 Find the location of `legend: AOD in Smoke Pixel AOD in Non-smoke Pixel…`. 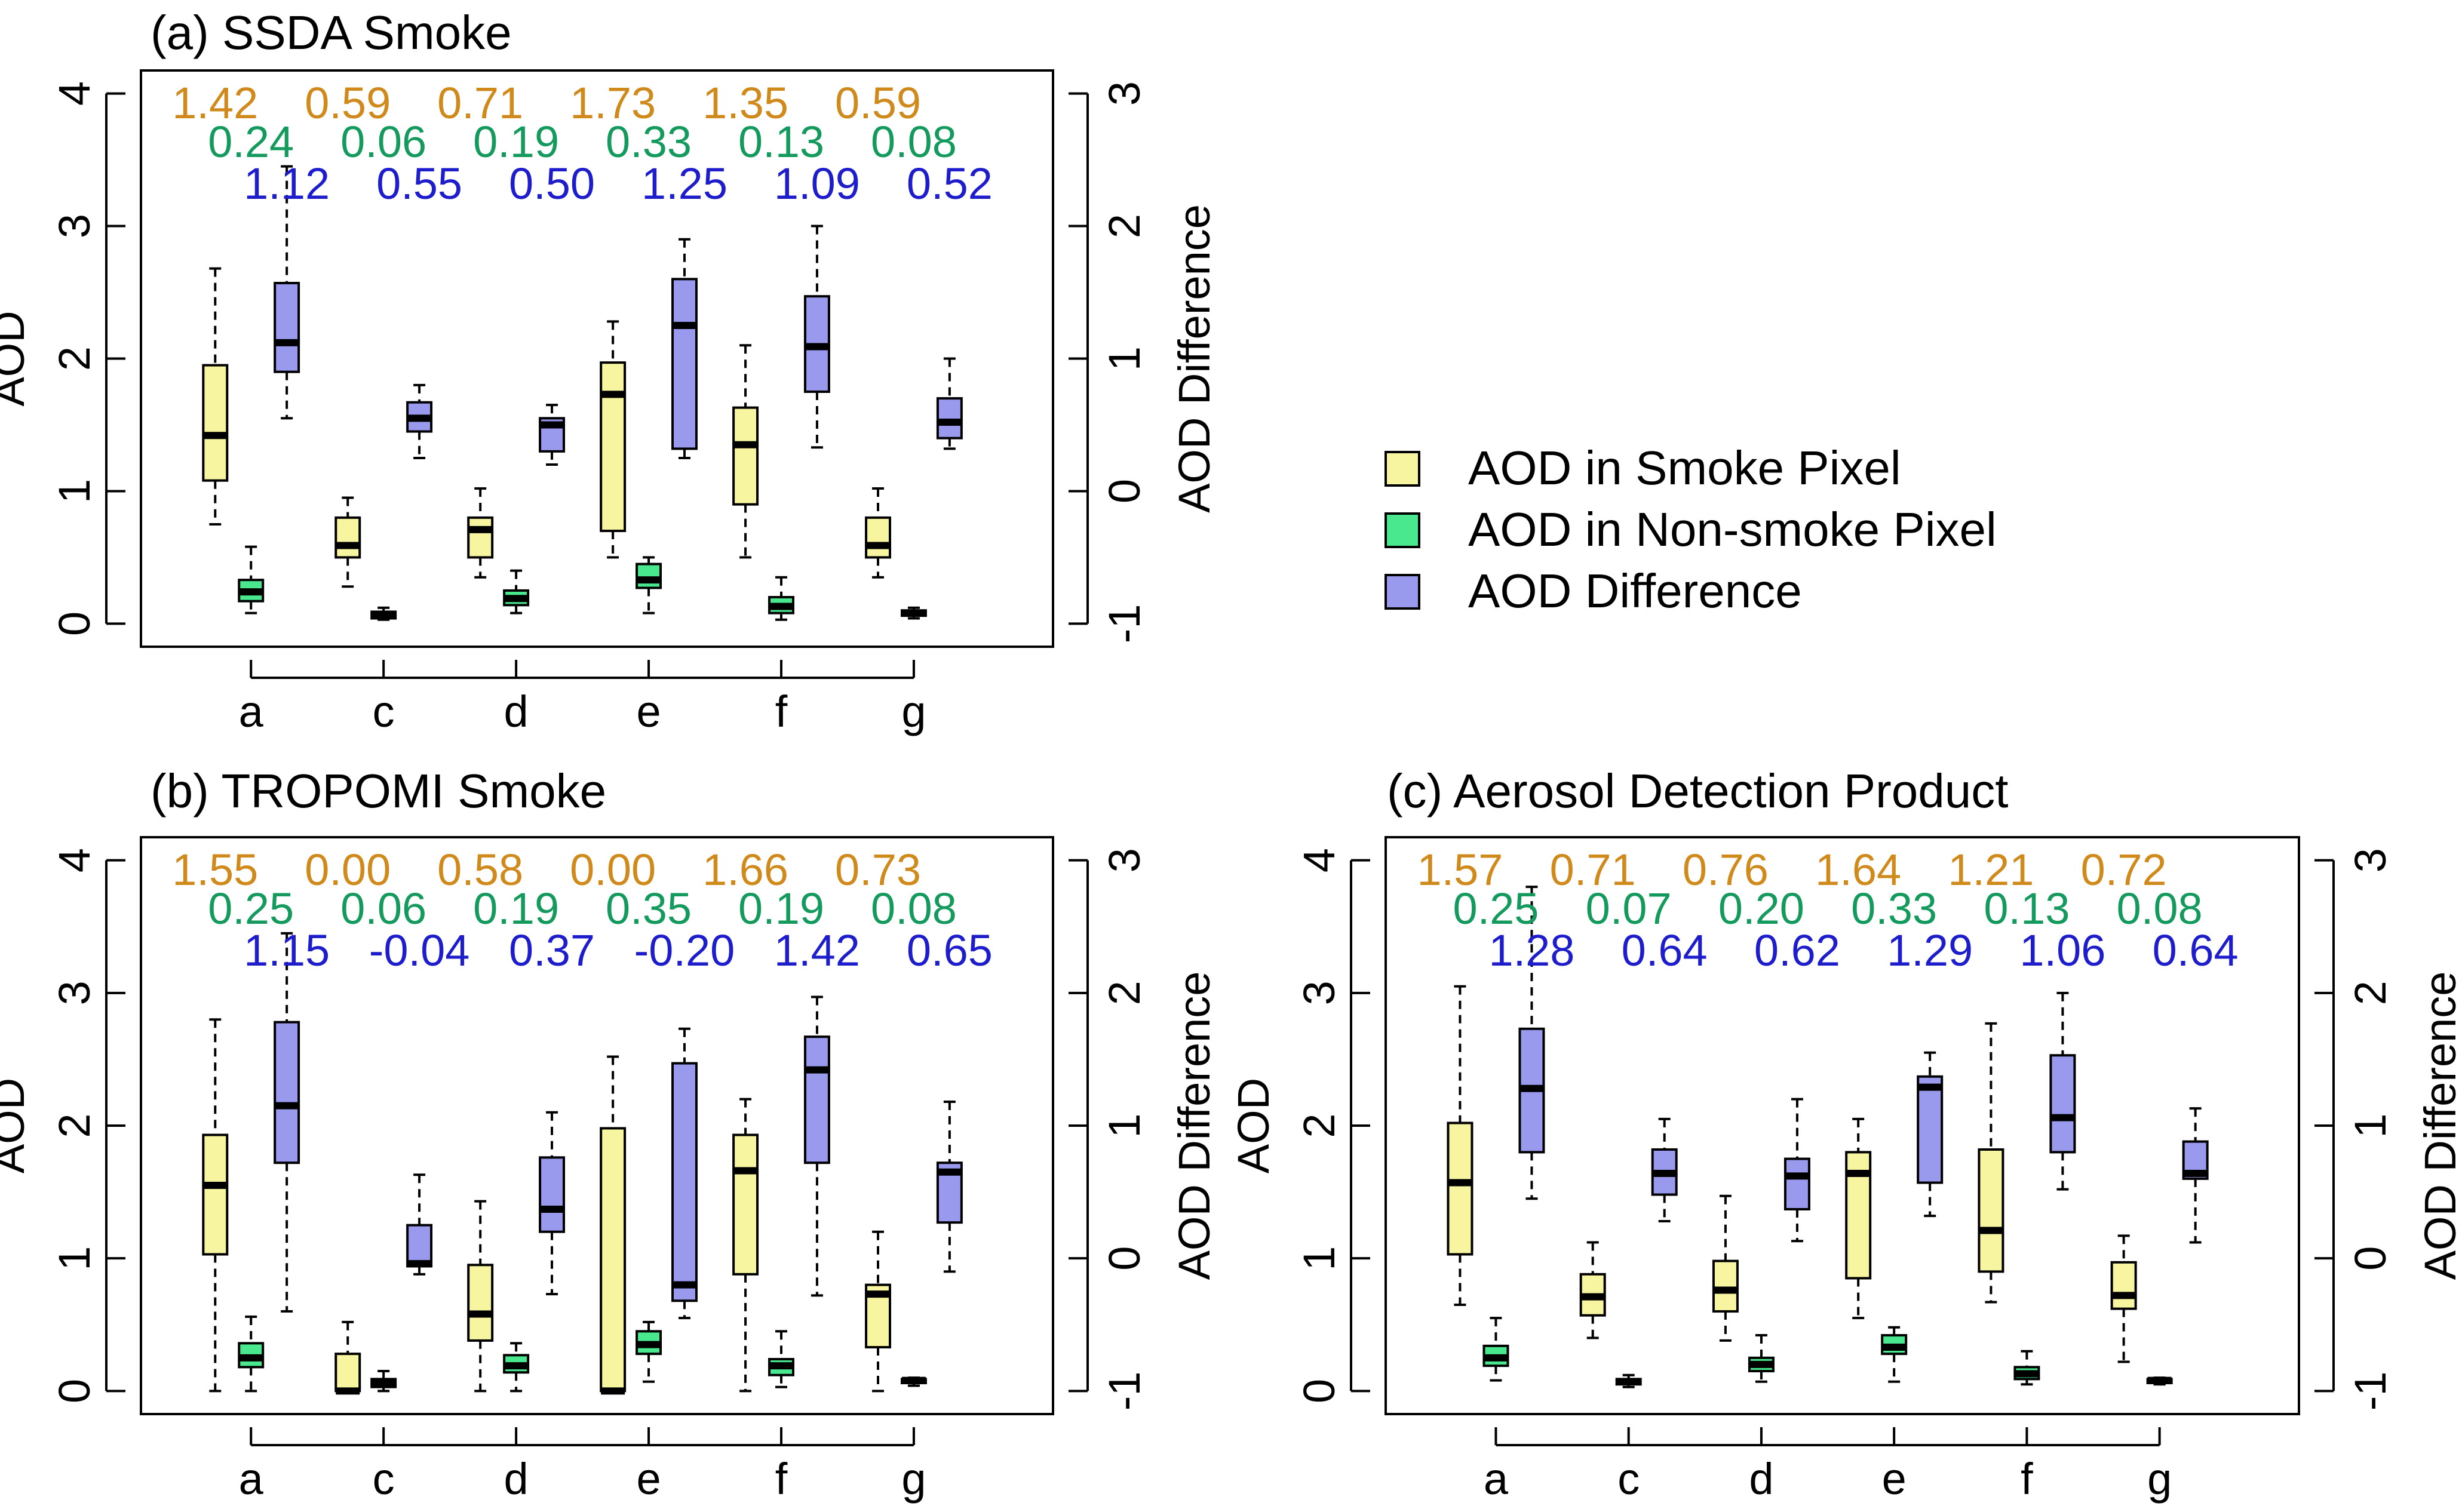

legend: AOD in Smoke Pixel AOD in Non-smoke Pixel… is located at coordinates (1691, 529).